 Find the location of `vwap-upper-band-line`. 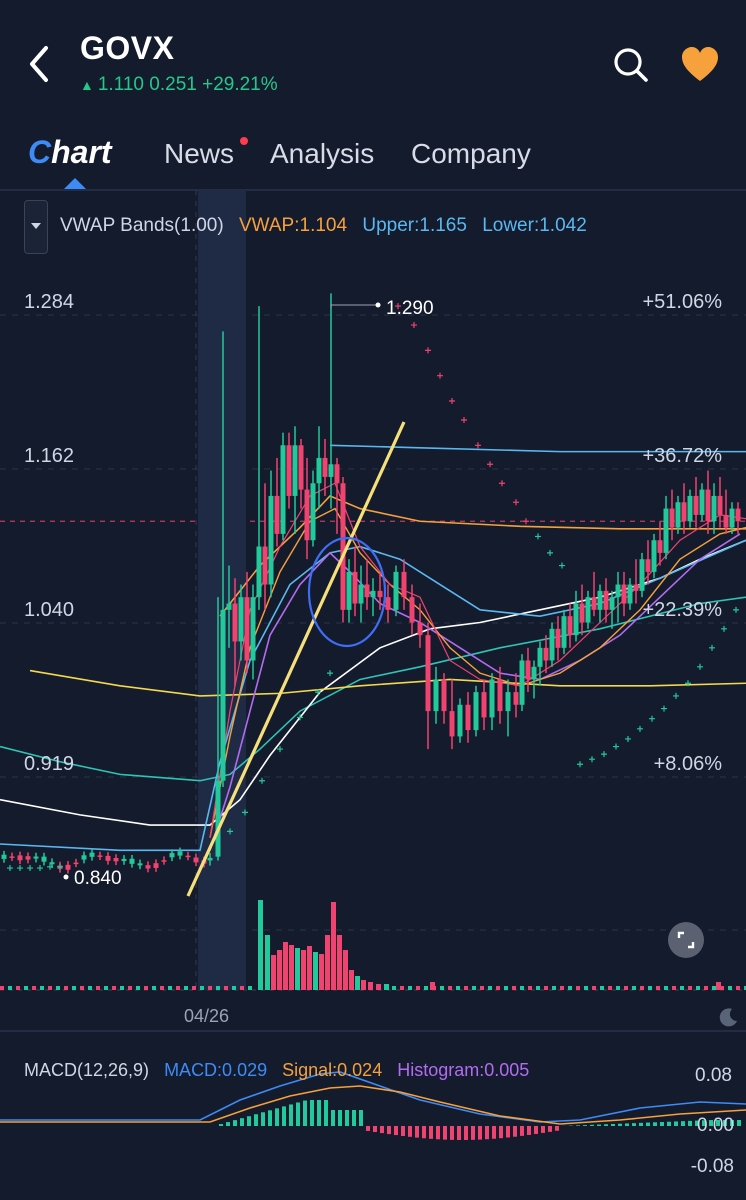

vwap-upper-band-line is located at coordinates (537, 448).